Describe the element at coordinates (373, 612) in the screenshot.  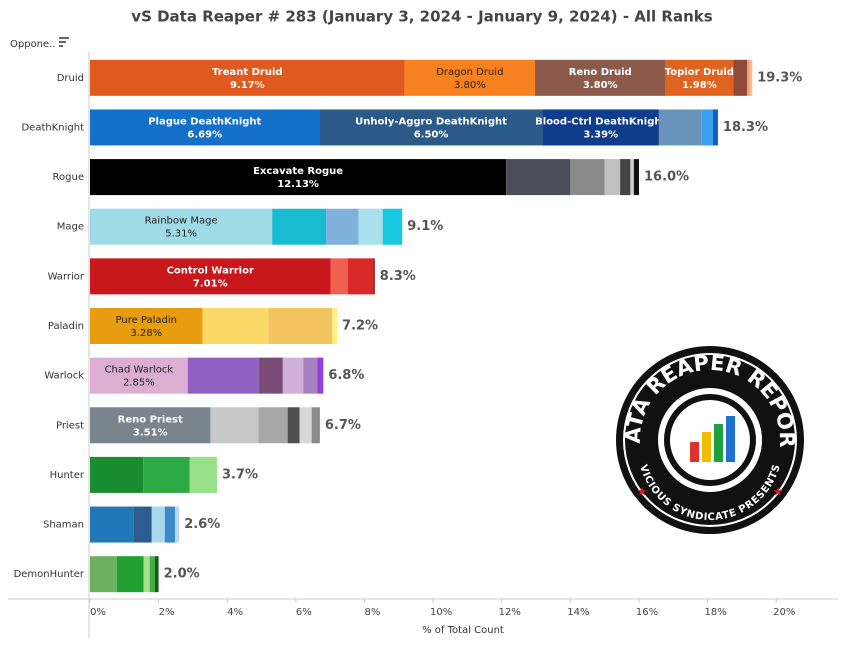
I see `x-tick-label: 8%` at that location.